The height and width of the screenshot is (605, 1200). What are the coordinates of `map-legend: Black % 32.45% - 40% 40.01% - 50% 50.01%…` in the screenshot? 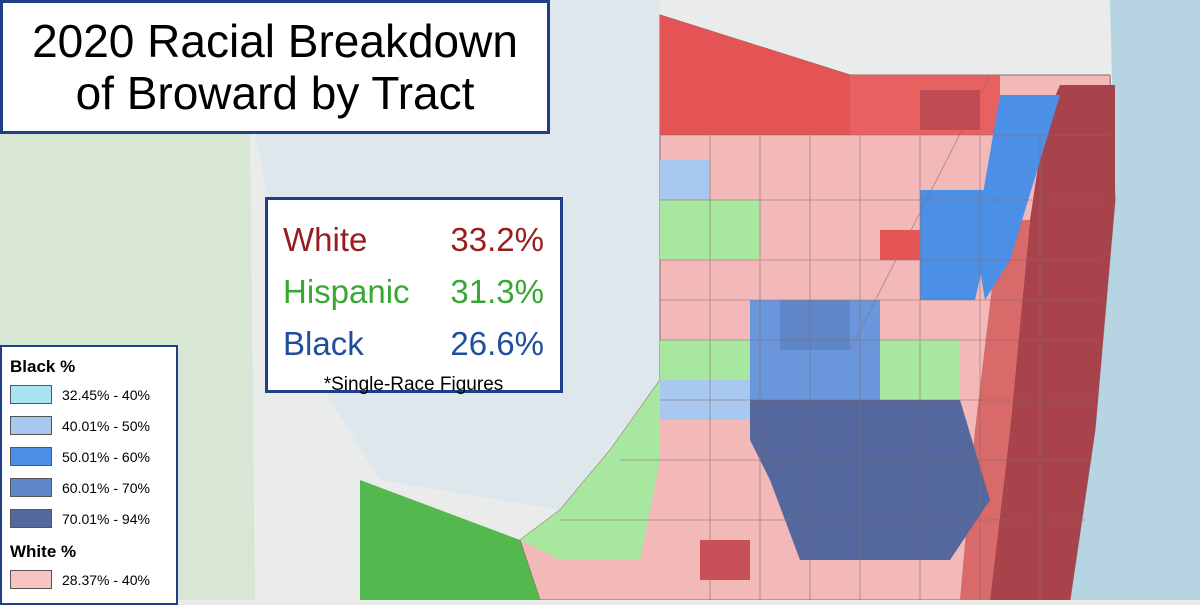 It's located at (89, 475).